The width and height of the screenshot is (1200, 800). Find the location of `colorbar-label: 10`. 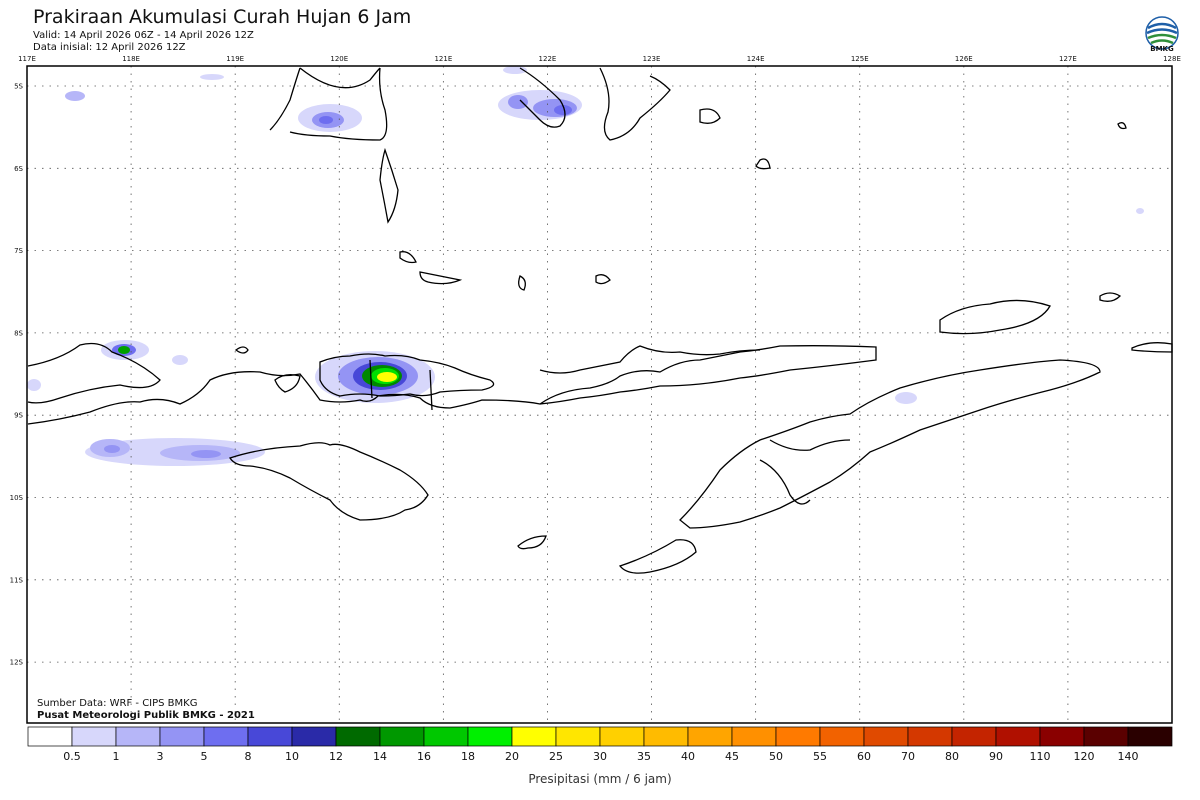

colorbar-label: 10 is located at coordinates (292, 756).